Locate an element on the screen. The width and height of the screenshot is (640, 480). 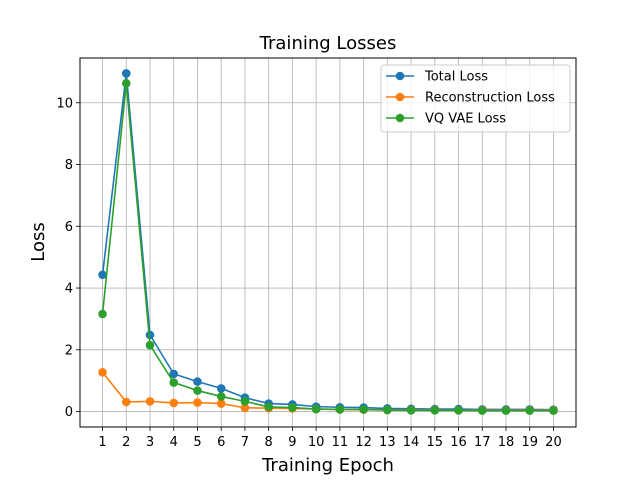
x-axis-title: Training Epoch is located at coordinates (327, 465).